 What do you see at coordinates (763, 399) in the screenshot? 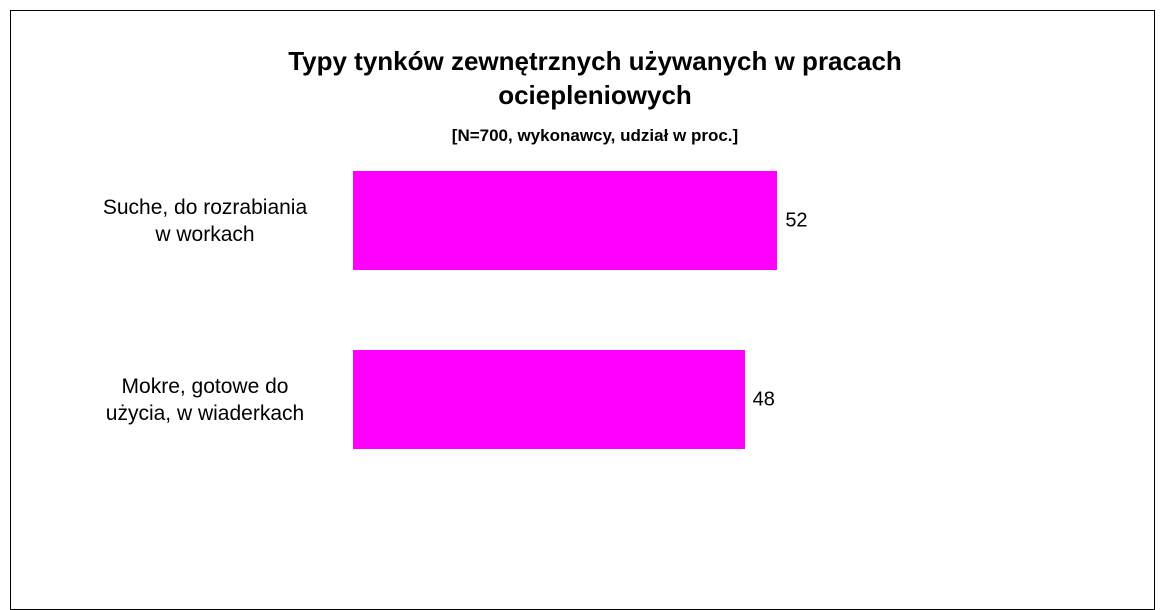
I see `value-label: 48` at bounding box center [763, 399].